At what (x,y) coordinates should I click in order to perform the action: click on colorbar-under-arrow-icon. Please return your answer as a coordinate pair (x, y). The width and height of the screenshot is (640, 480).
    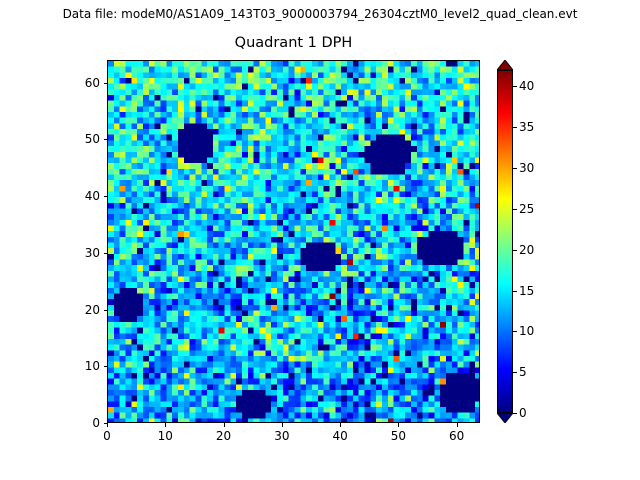
    Looking at the image, I should click on (505, 418).